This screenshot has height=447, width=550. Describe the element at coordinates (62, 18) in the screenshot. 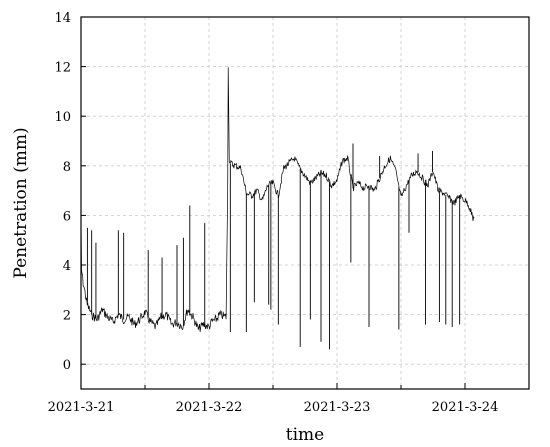

I see `y-tick-label: 14` at that location.